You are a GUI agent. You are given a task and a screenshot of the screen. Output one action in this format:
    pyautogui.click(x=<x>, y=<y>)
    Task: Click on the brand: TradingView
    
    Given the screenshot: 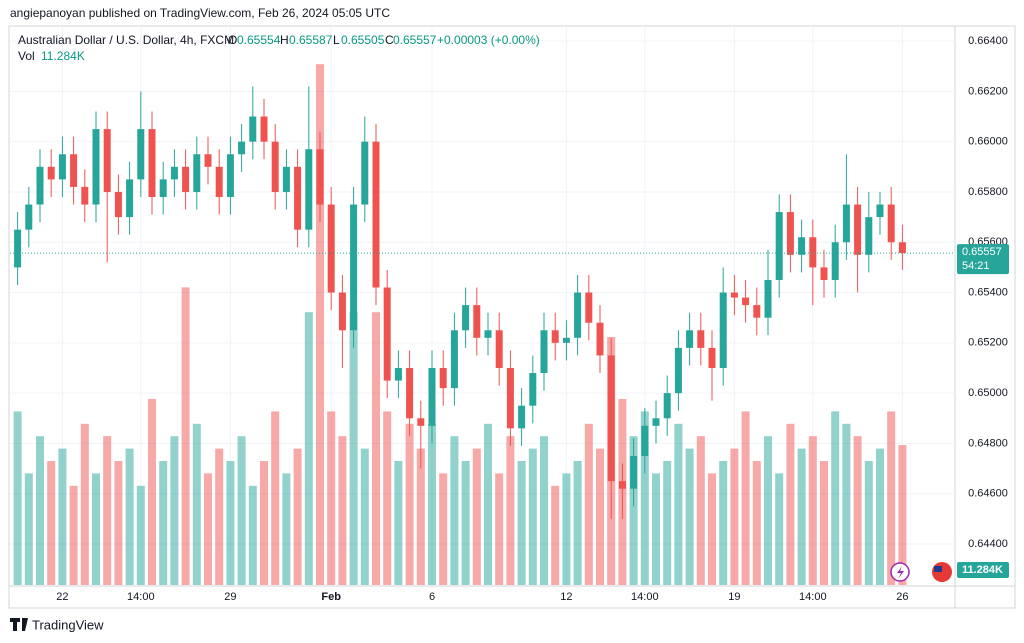 What is the action you would take?
    pyautogui.click(x=68, y=624)
    